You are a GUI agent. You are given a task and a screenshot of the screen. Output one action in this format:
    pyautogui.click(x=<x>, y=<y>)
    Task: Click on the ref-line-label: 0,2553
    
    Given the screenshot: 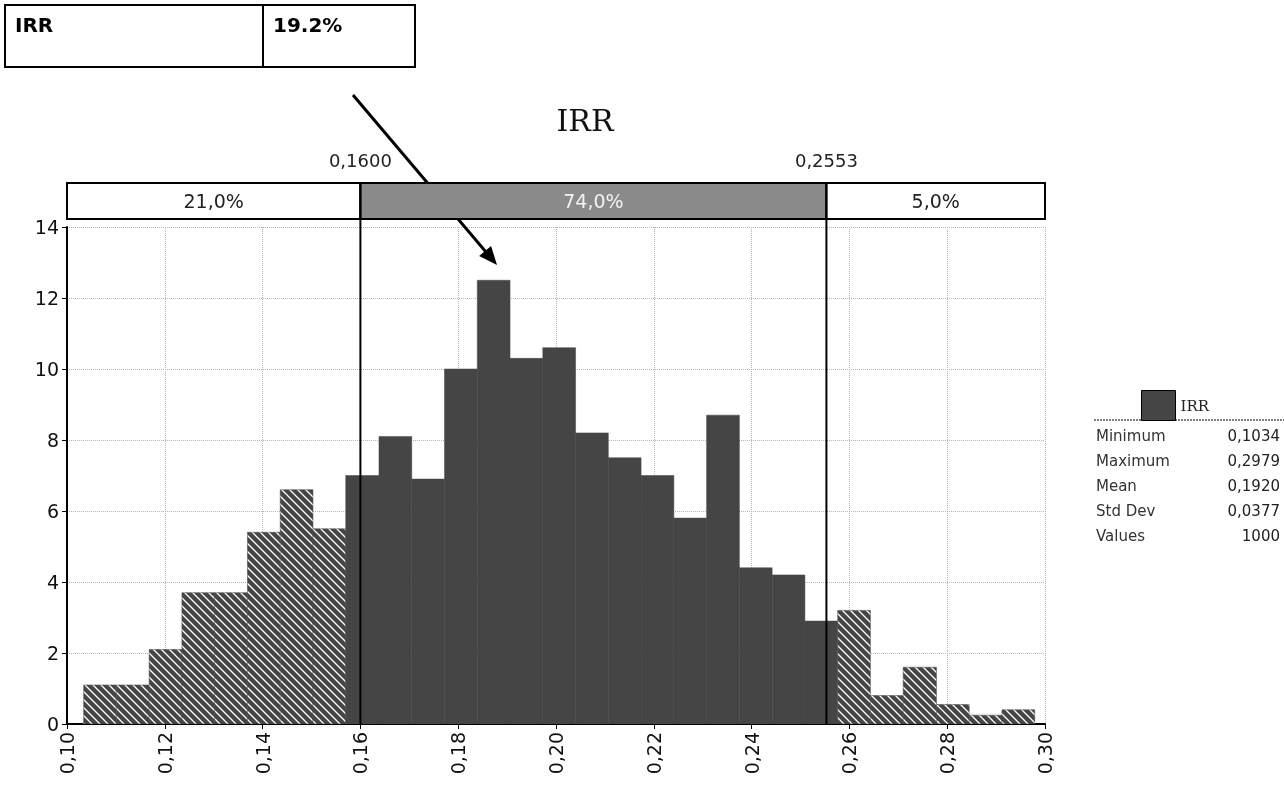 What is the action you would take?
    pyautogui.click(x=826, y=160)
    